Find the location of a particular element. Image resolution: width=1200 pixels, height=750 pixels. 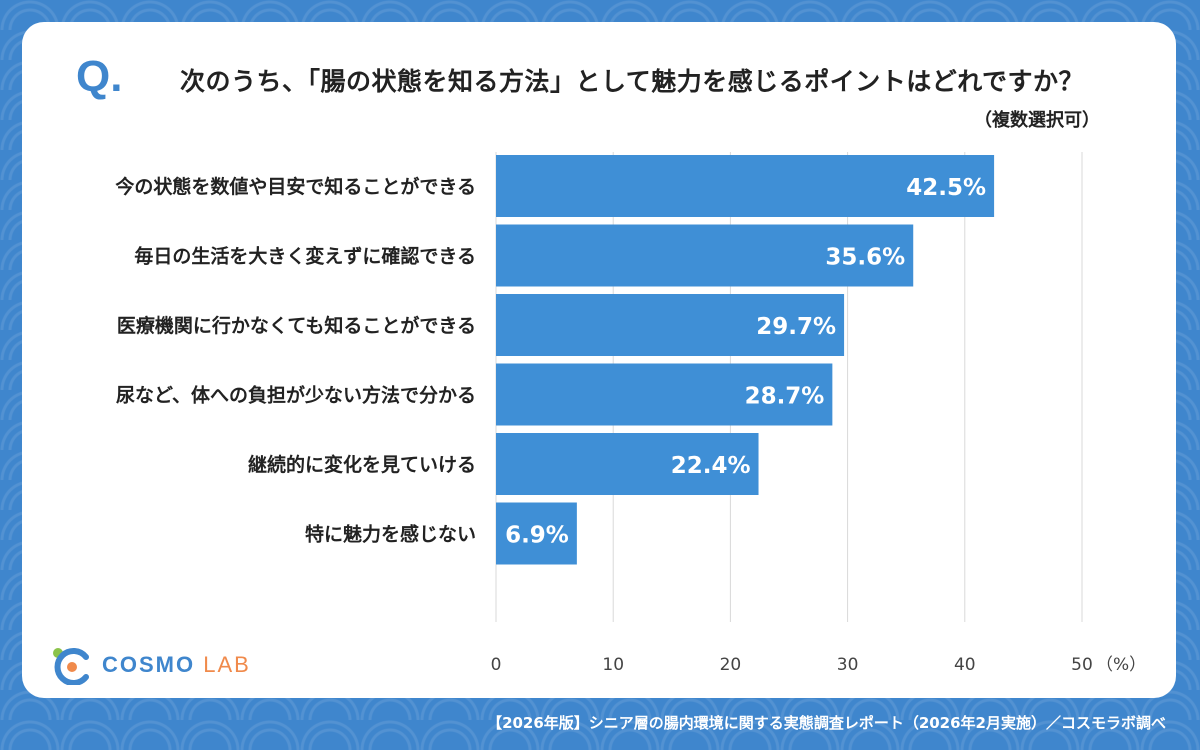

cosmo-lab-logo: COSMO LAB is located at coordinates (150, 665).